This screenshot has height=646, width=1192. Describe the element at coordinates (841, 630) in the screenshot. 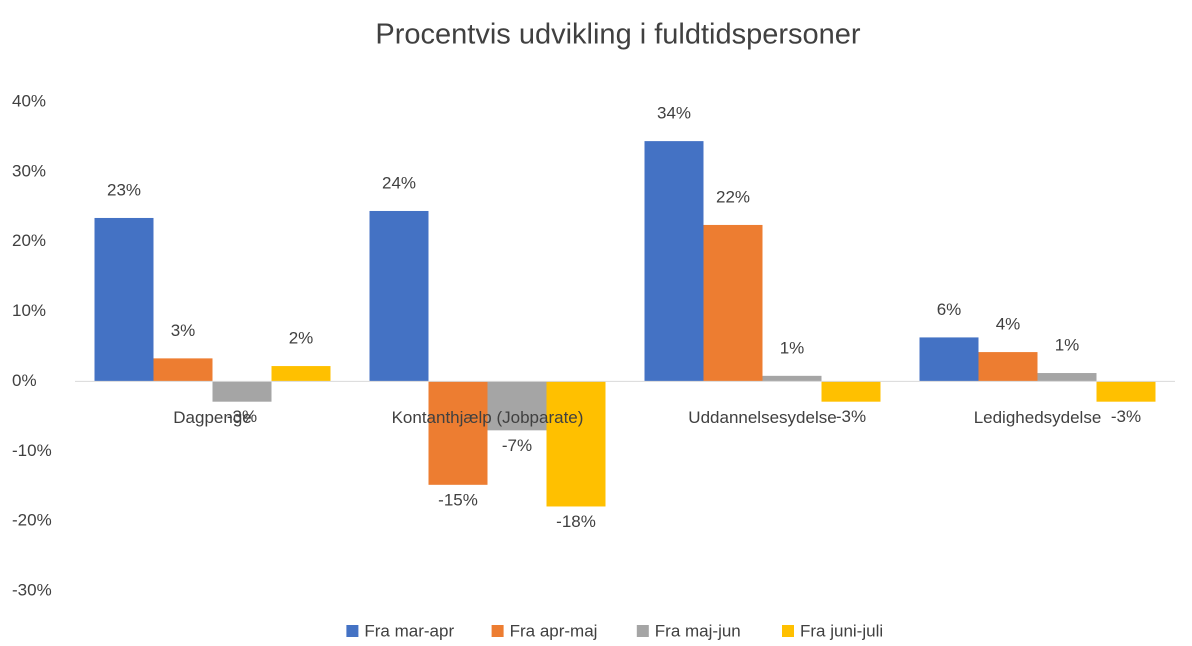

I see `legend-label: Fra juni-juli` at that location.